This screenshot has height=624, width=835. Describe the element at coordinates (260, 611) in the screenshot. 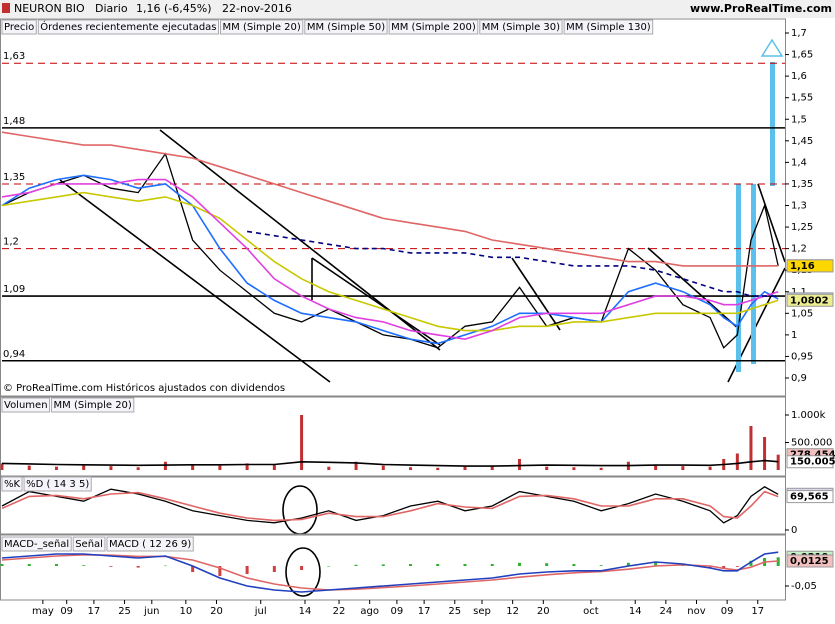

I see `x-tick-label: jul` at that location.